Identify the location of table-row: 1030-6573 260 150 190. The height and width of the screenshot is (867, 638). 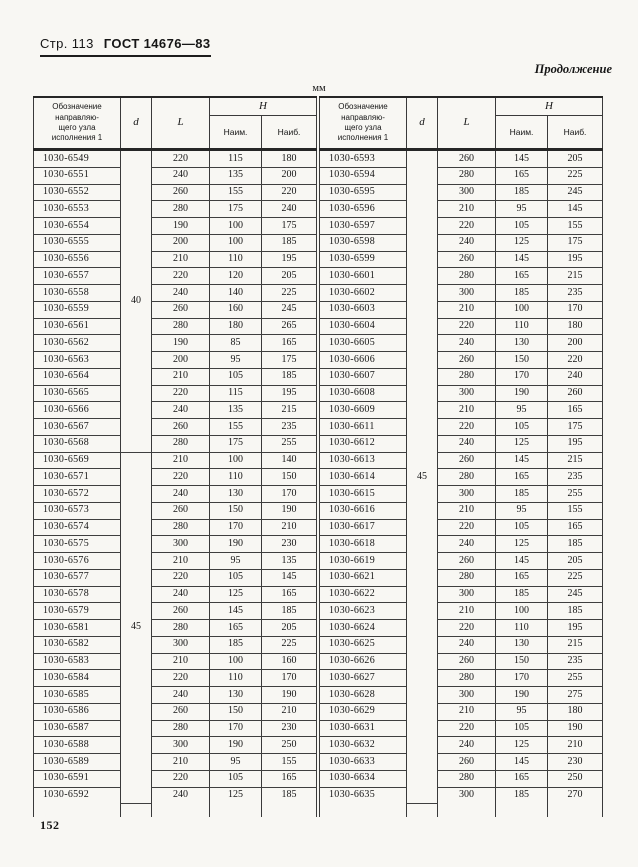
(175, 511).